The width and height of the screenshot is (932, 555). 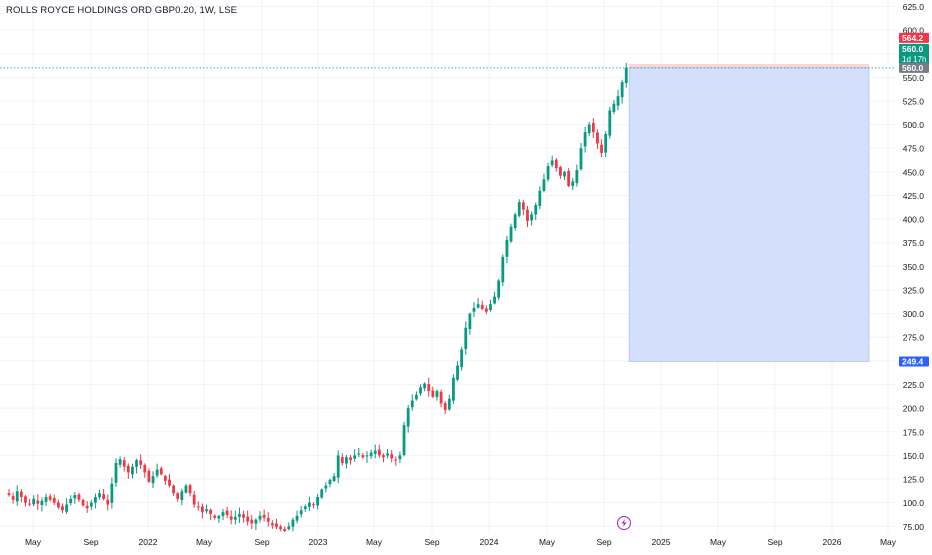 What do you see at coordinates (914, 267) in the screenshot?
I see `y-tick-label: 350.0` at bounding box center [914, 267].